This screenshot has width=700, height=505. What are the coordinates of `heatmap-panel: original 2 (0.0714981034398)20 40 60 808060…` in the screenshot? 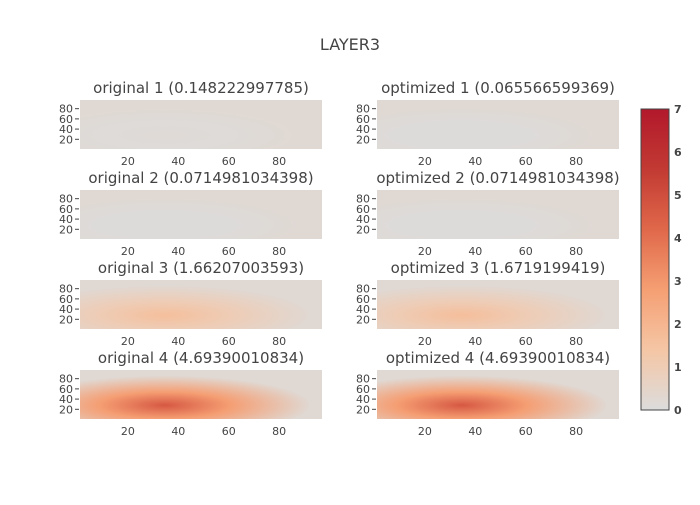 It's located at (190, 213).